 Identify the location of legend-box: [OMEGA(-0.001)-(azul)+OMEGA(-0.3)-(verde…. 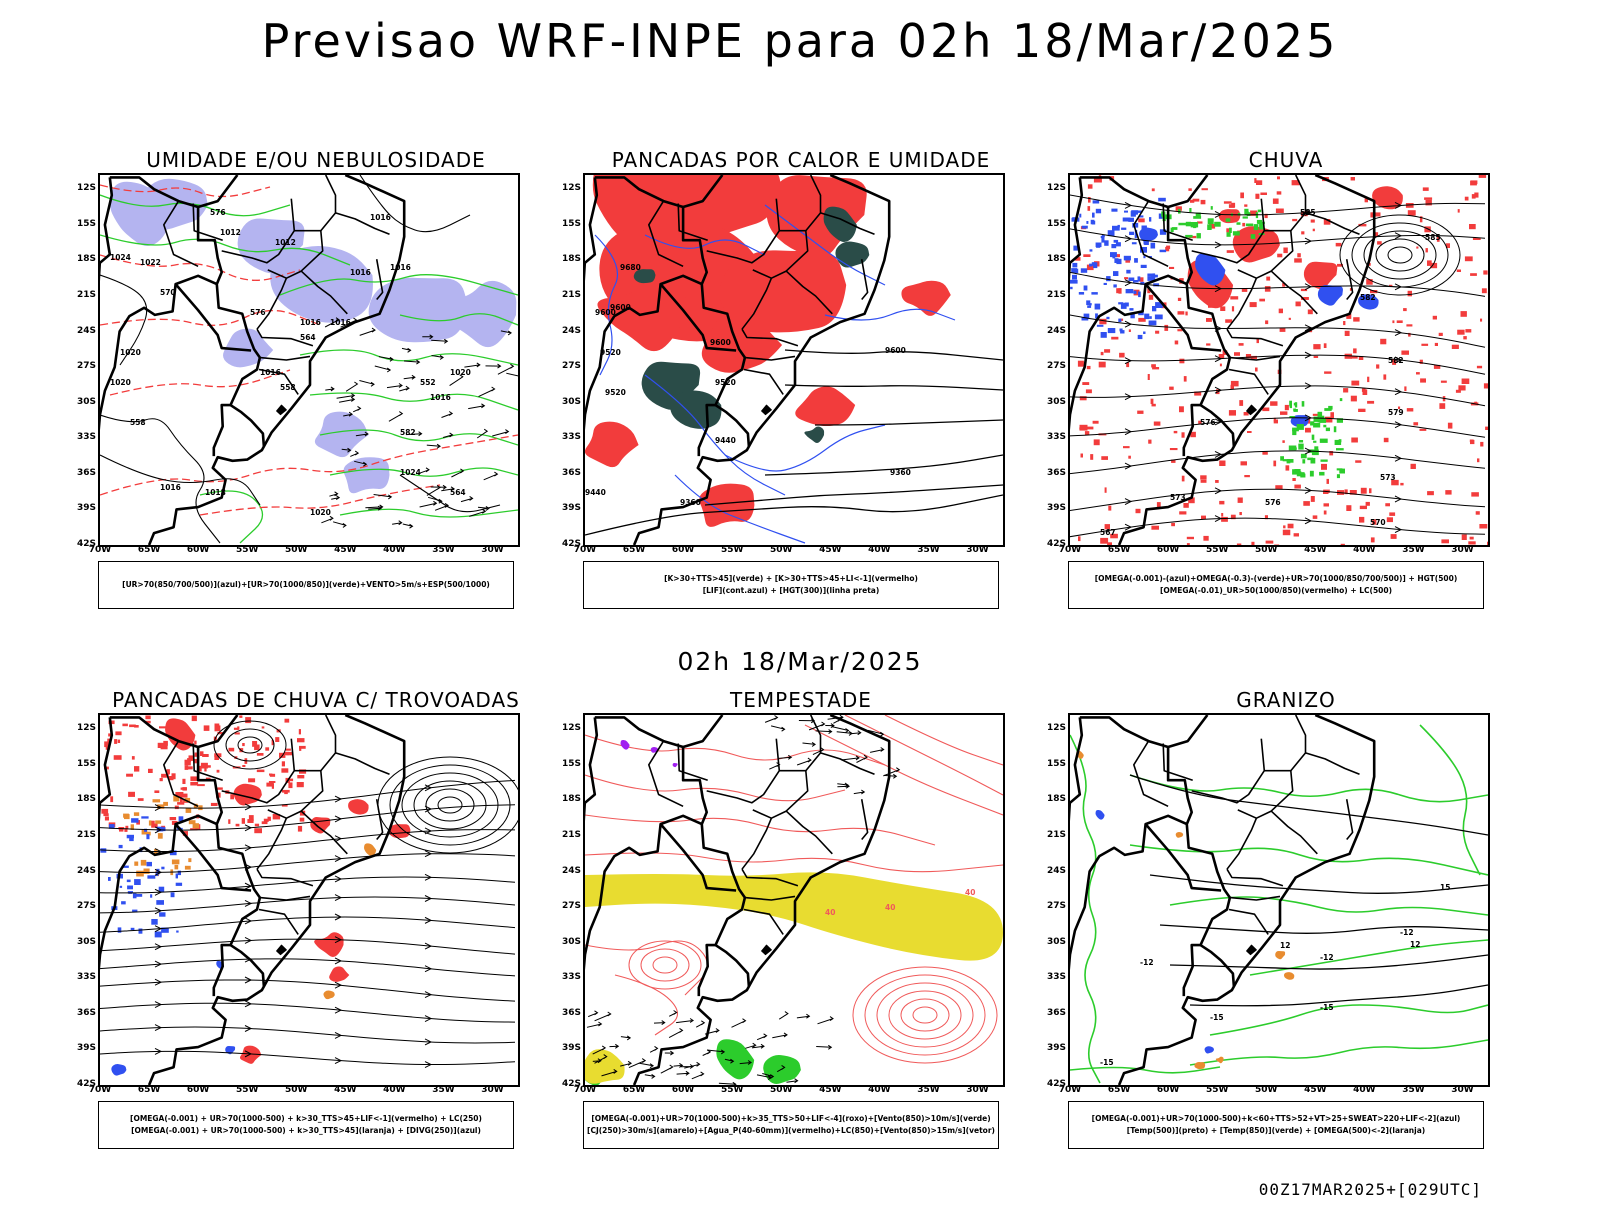
(1276, 585).